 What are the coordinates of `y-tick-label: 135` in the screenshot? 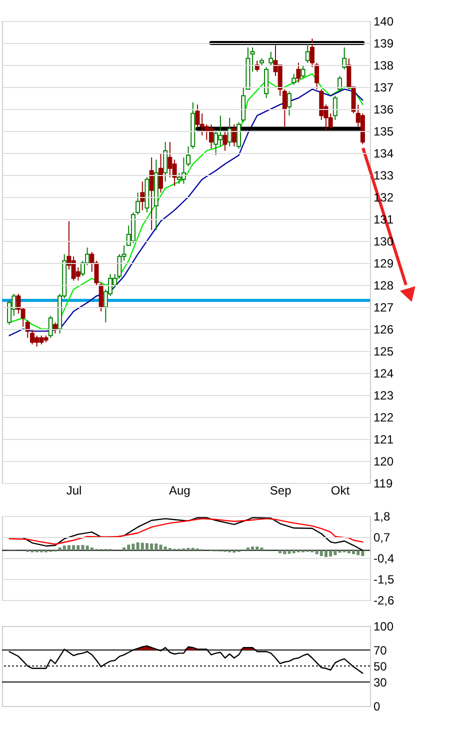 It's located at (384, 131).